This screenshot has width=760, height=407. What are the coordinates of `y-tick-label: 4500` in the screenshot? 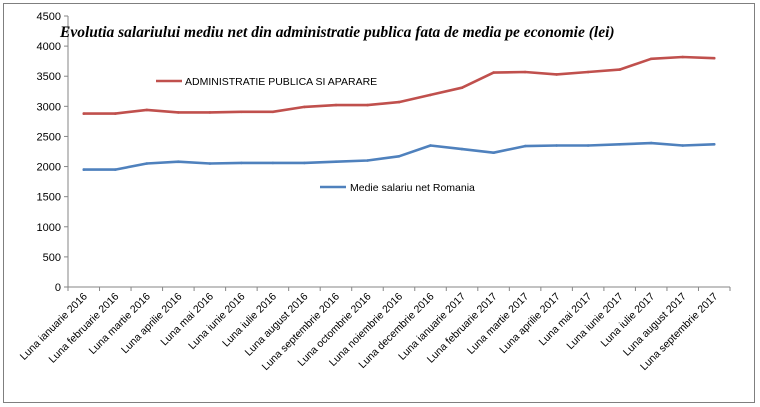 It's located at (49, 17).